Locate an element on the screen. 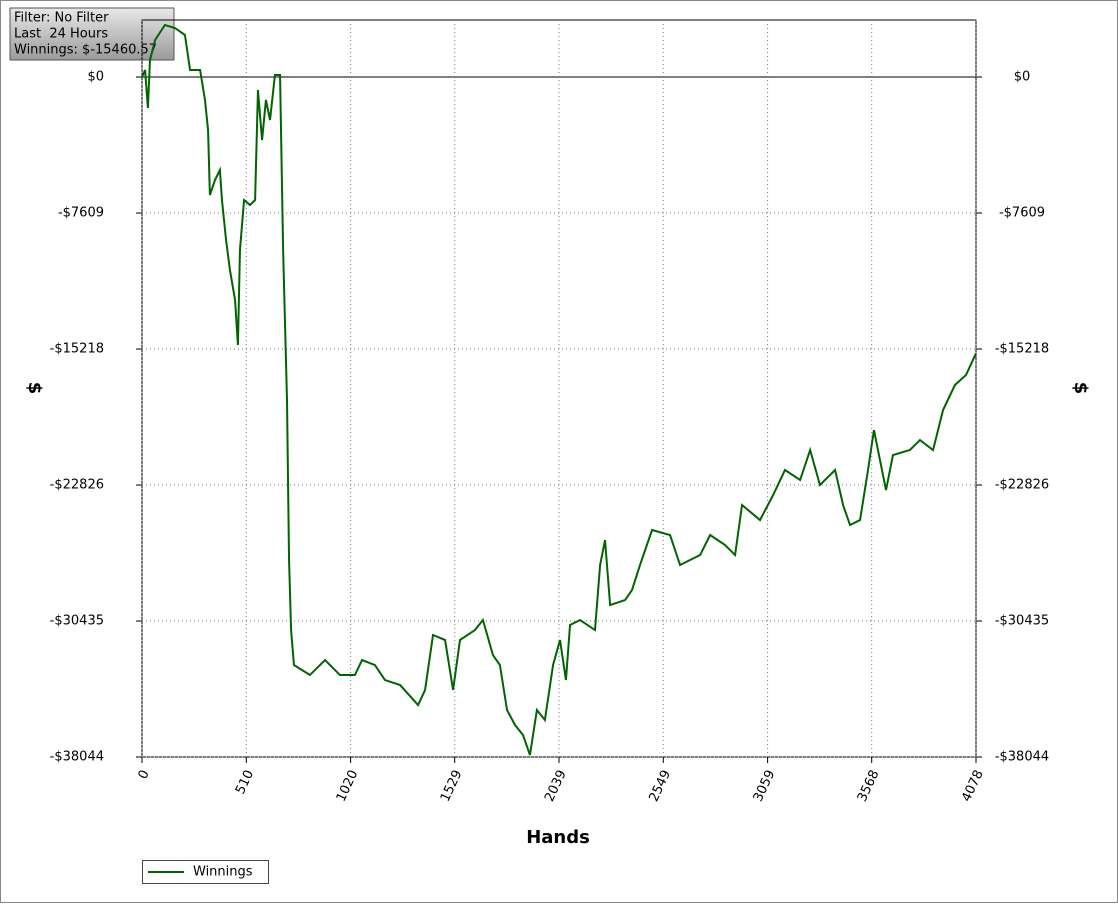  y2-tick-label: -$30435 is located at coordinates (1022, 620).